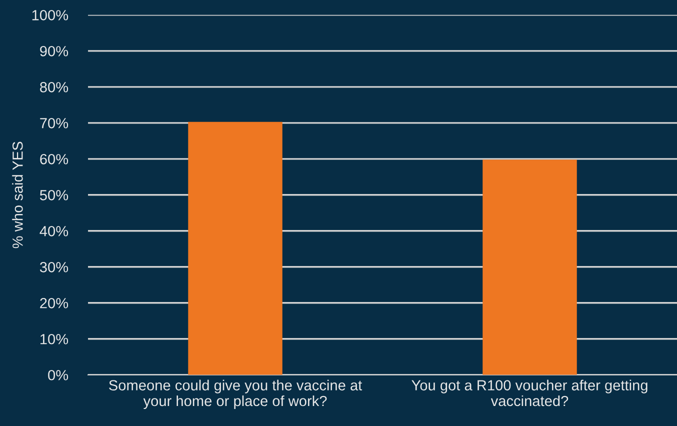  I want to click on y-tick-label: 20%, so click(54, 303).